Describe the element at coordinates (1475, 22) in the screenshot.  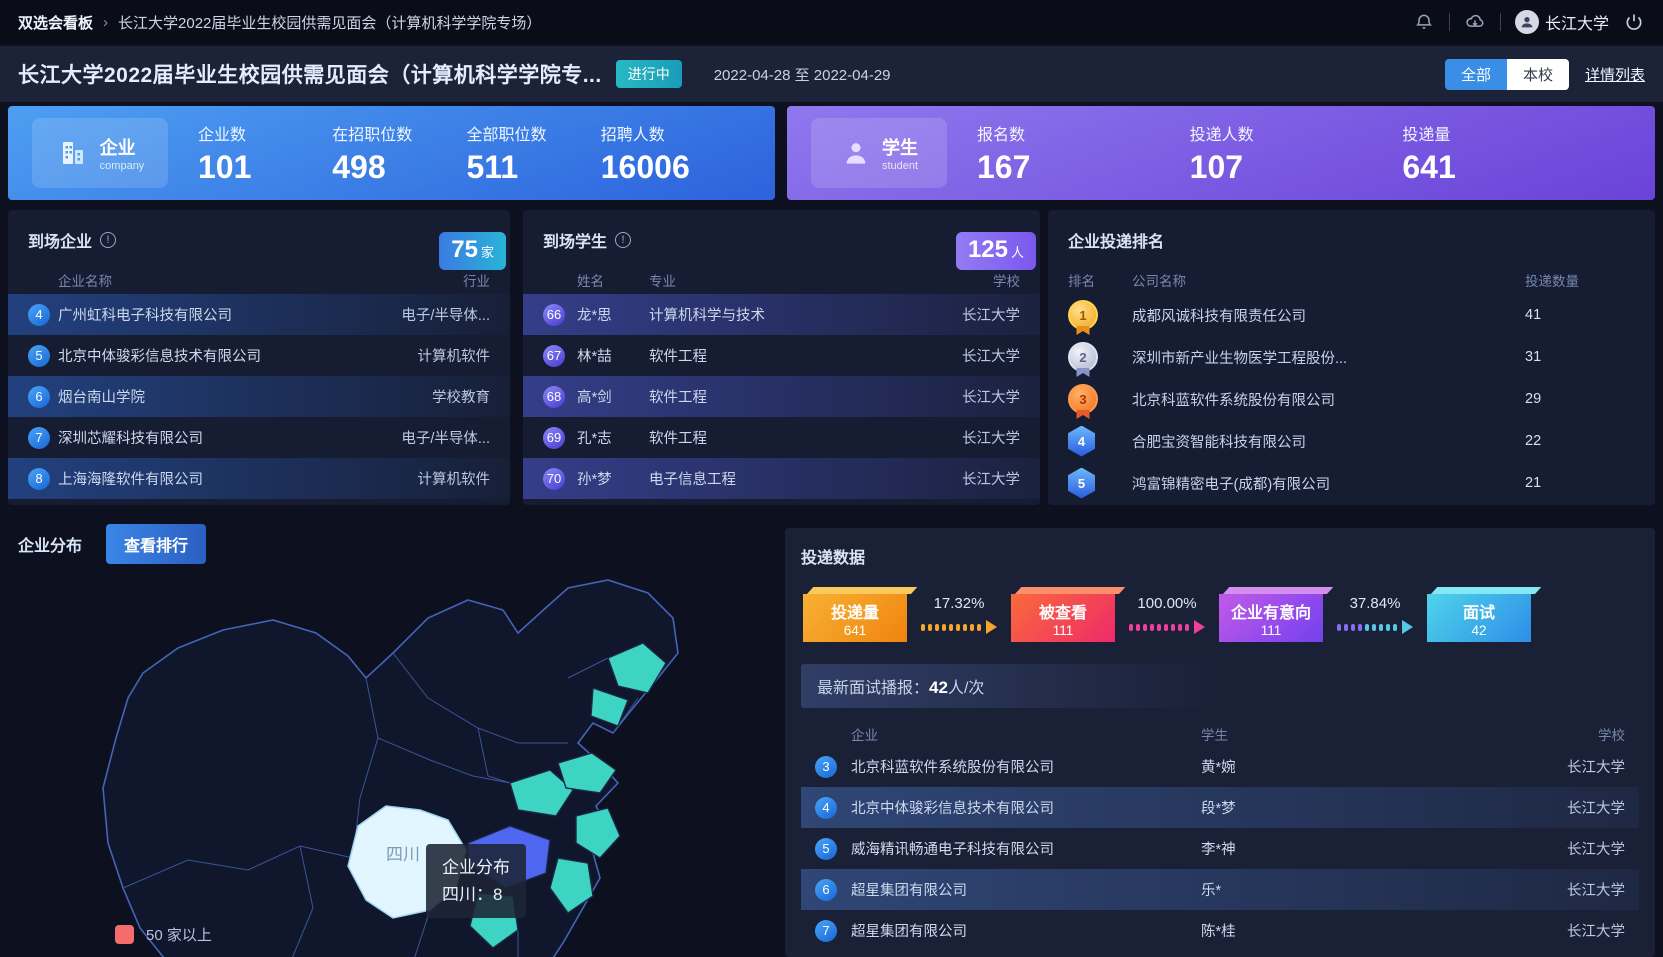
I see `cloud-download-icon` at that location.